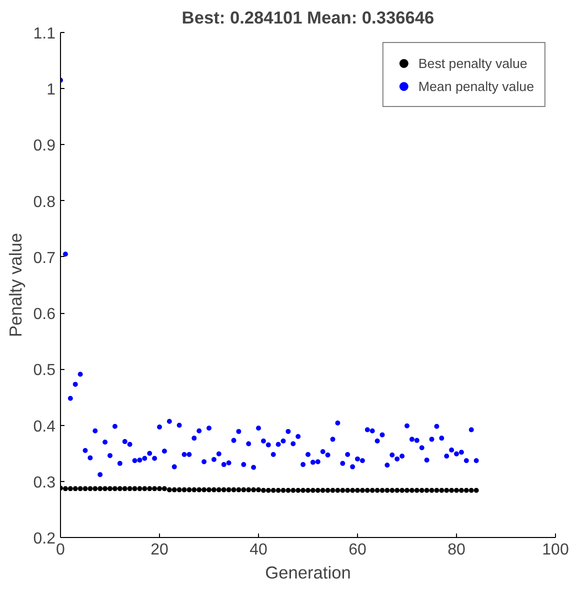  Describe the element at coordinates (44, 371) in the screenshot. I see `y-tick-label: 0.5` at that location.